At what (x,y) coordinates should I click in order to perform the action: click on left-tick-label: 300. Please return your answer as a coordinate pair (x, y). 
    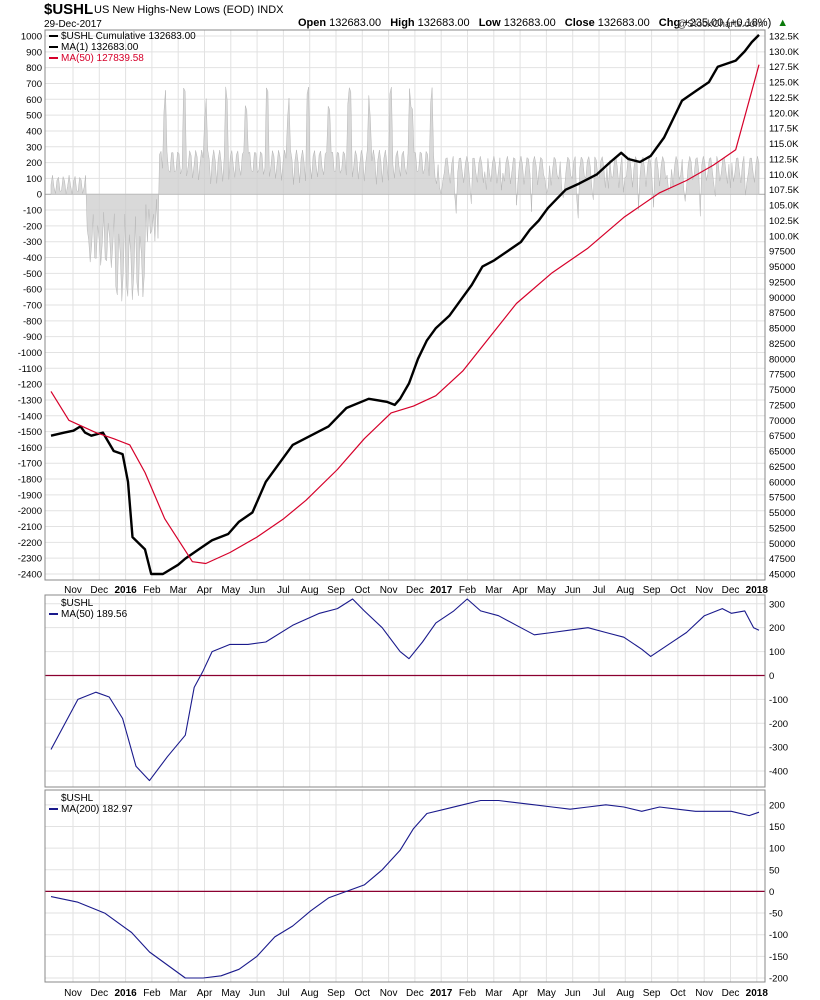
    Looking at the image, I should click on (34, 147).